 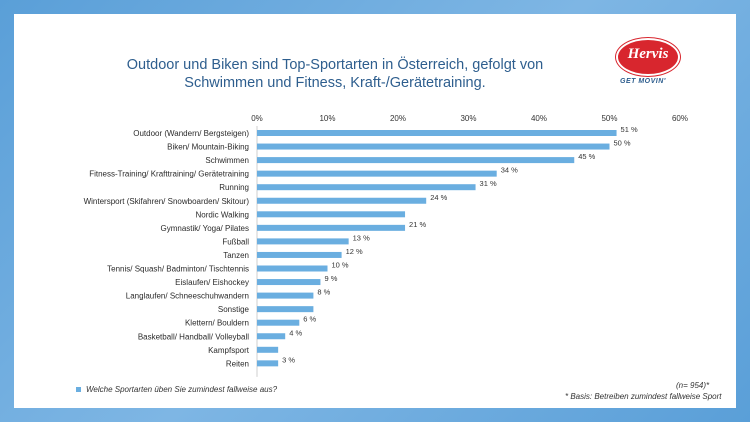 I want to click on value-label: 3 %, so click(x=288, y=359).